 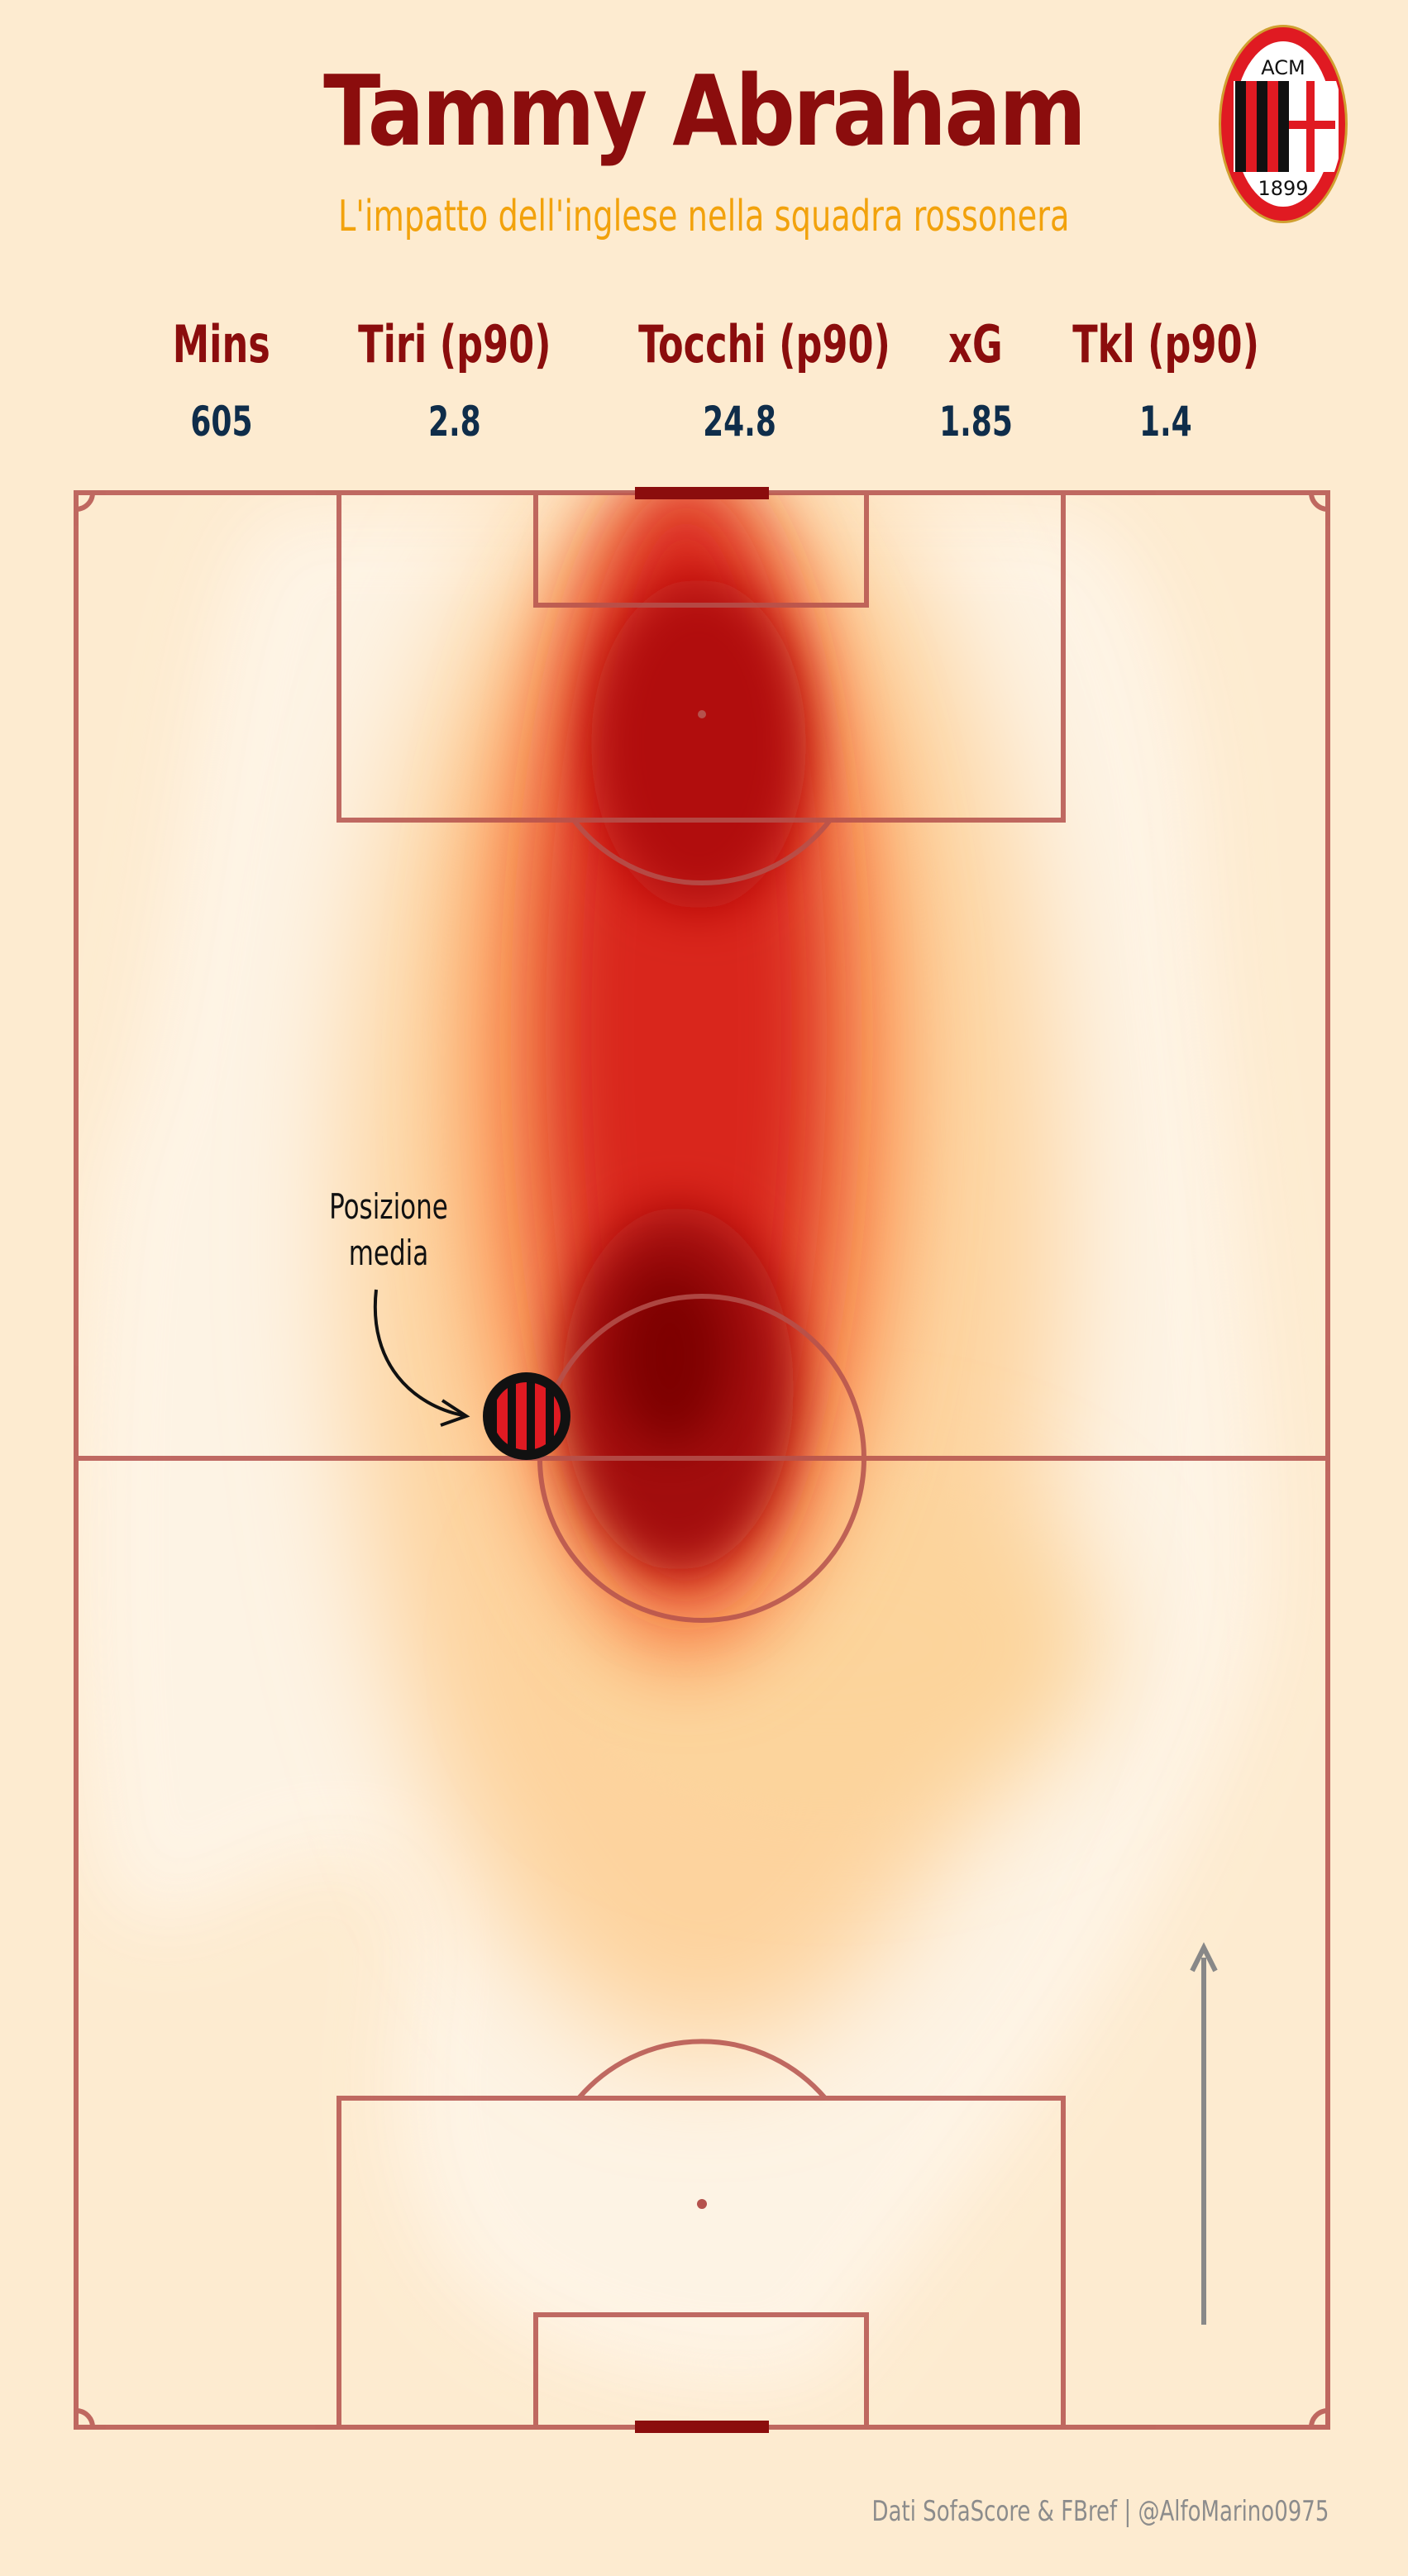 I want to click on heat-zone-peak, so click(x=670, y=1356).